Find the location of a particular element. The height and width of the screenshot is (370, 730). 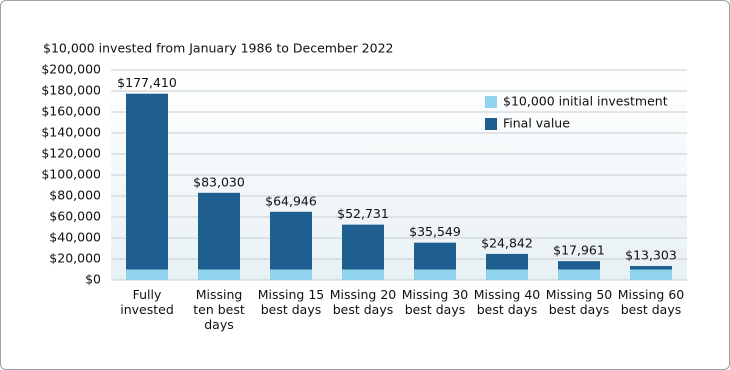

value-label: $52,731 is located at coordinates (363, 213).